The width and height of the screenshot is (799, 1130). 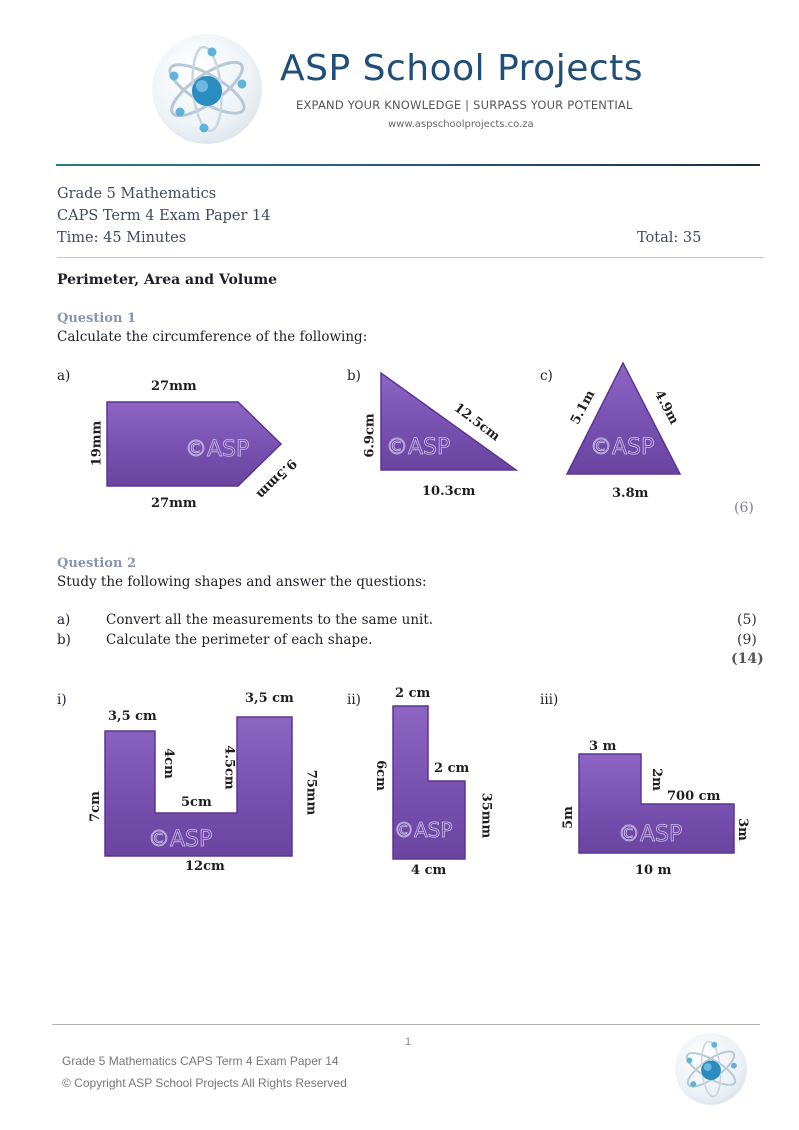 I want to click on brand-url: www.aspschoolprojects.co.za, so click(x=461, y=124).